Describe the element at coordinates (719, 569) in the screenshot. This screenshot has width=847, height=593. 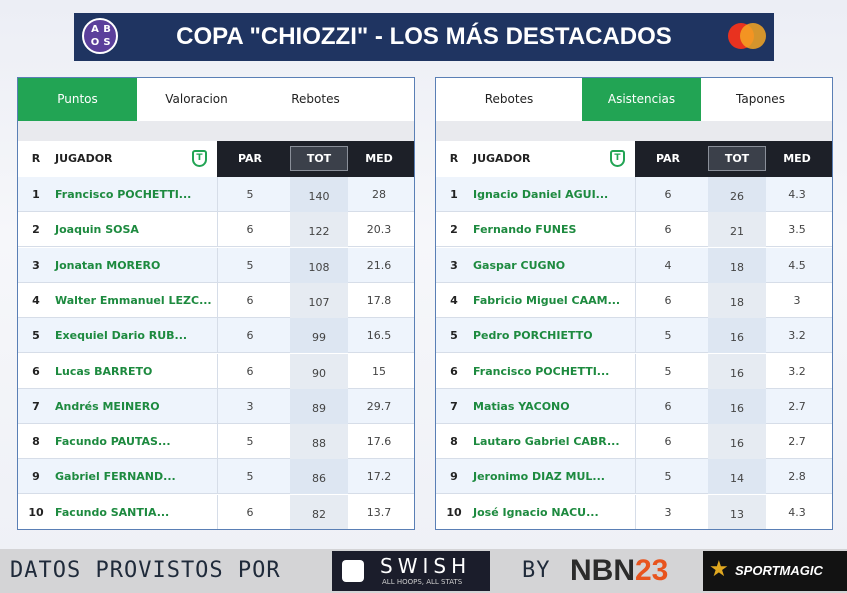
I see `sportmagic-star: ★` at that location.